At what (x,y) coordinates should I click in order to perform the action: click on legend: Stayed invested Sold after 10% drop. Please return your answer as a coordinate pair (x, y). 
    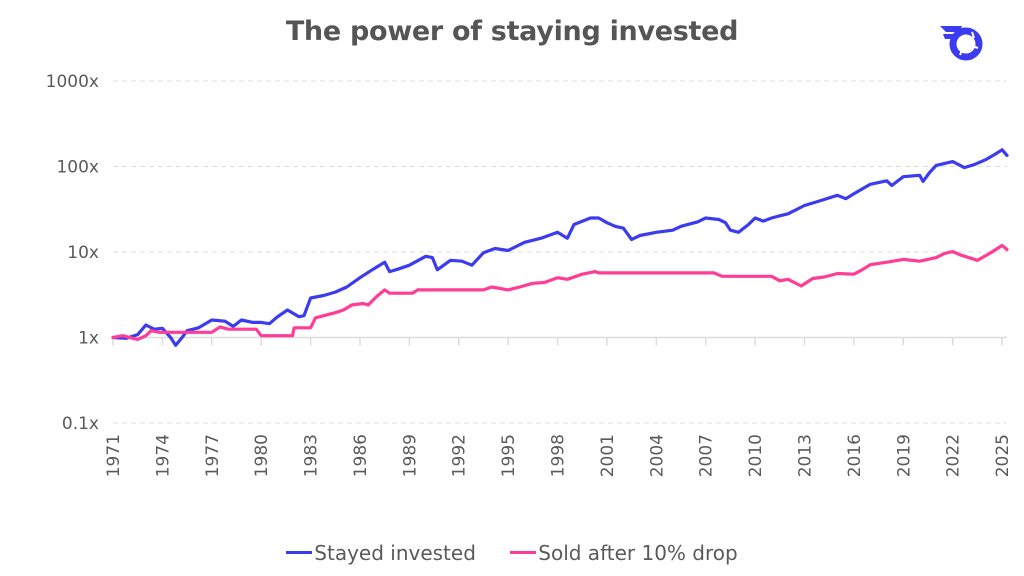
    Looking at the image, I should click on (512, 550).